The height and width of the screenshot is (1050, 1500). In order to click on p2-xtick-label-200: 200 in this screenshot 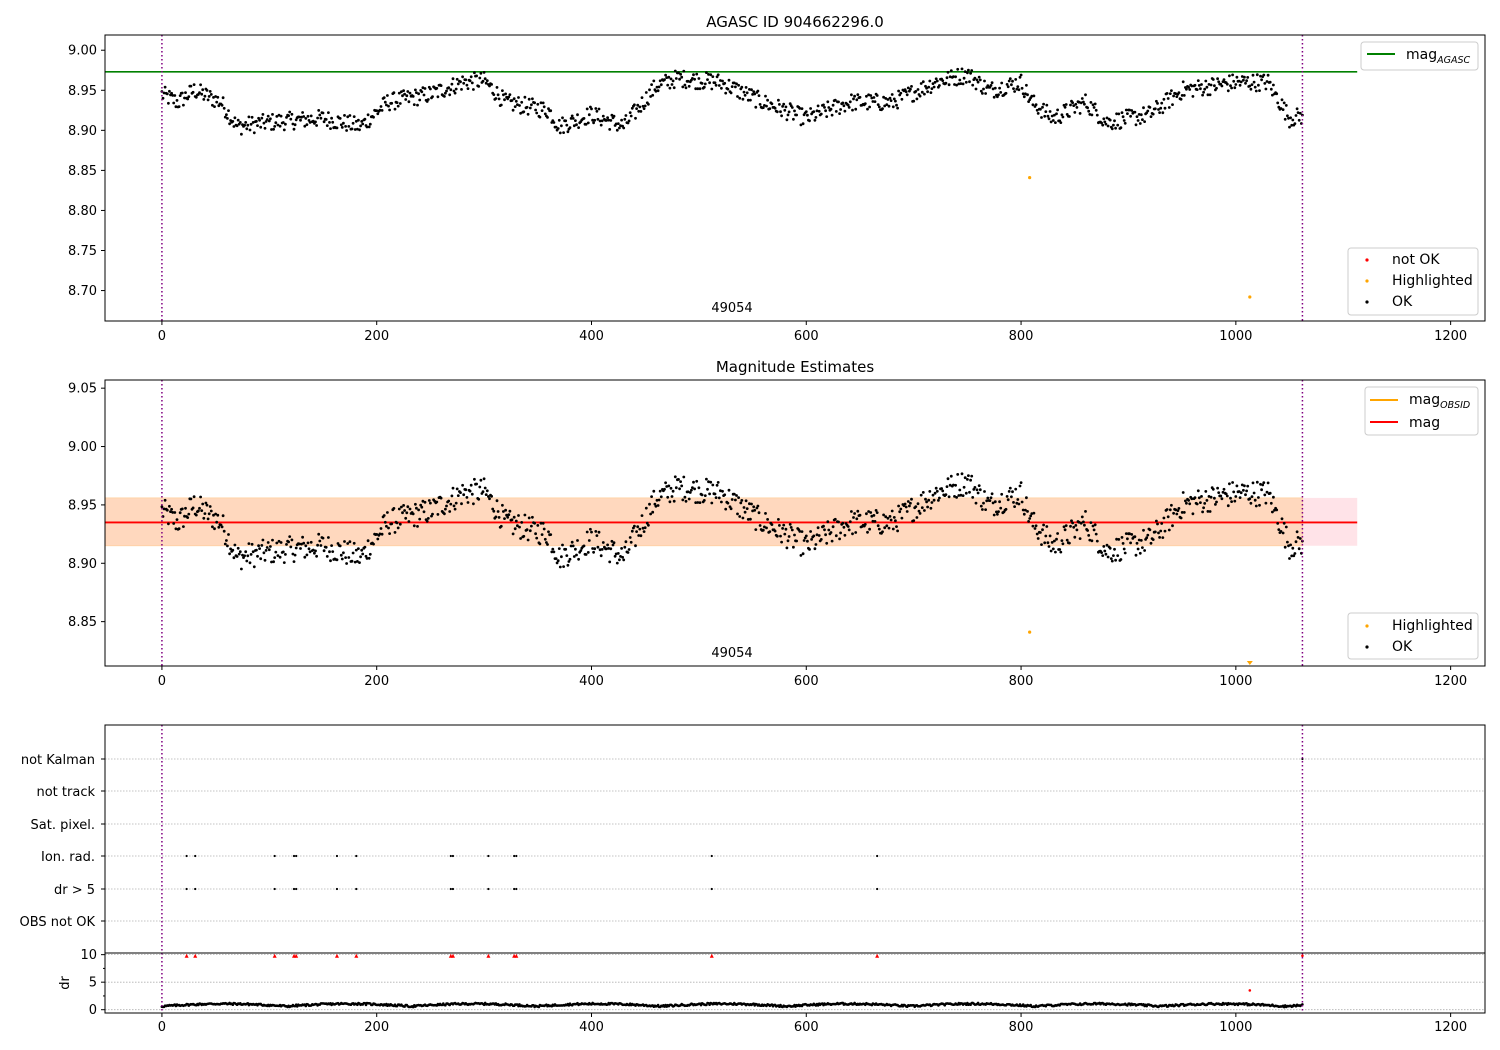, I will do `click(376, 681)`.